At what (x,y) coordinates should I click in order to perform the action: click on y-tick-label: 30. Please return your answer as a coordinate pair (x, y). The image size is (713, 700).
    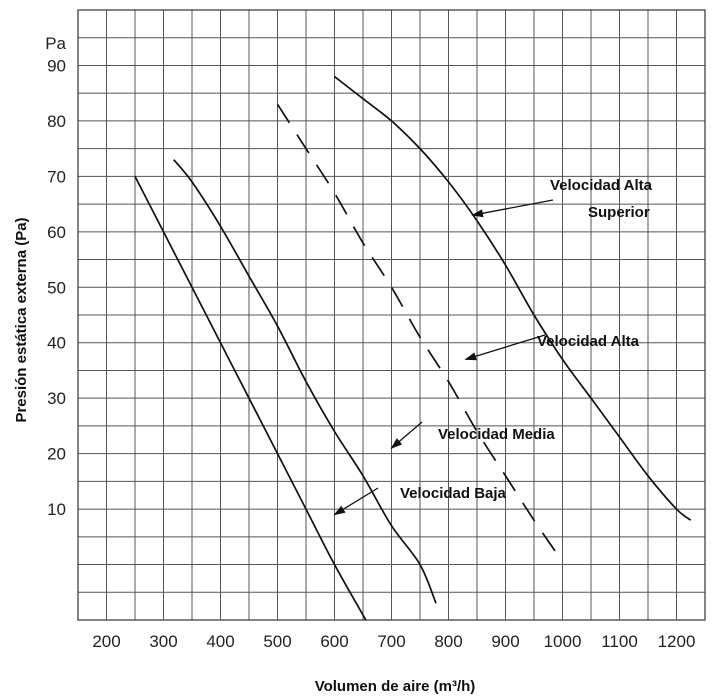
    Looking at the image, I should click on (56, 398).